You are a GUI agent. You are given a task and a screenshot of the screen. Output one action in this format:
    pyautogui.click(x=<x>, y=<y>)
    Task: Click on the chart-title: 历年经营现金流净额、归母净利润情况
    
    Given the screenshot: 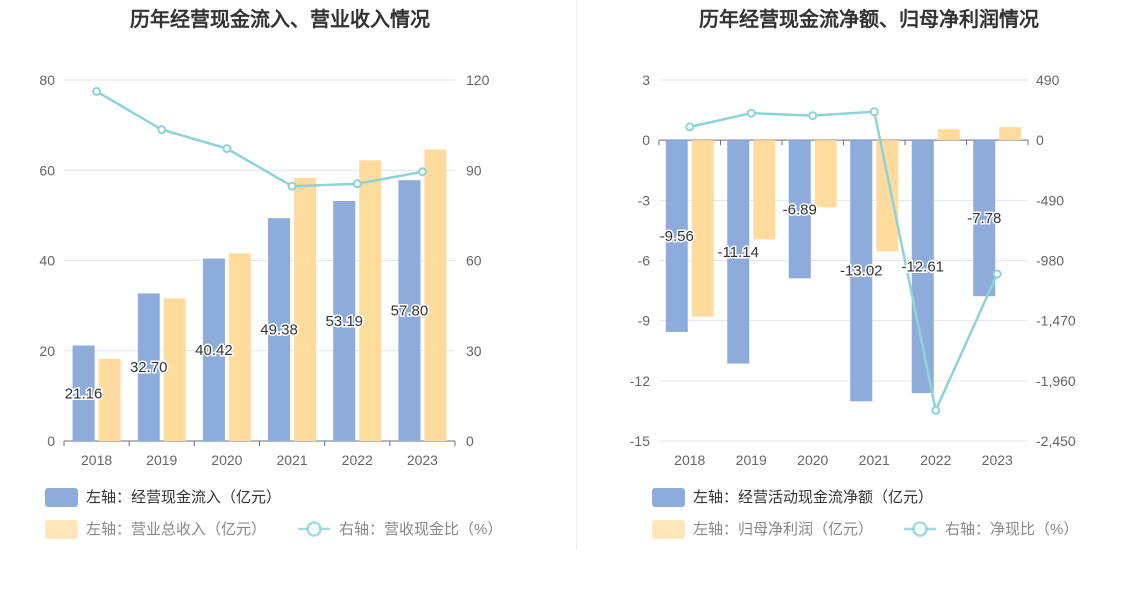 What is the action you would take?
    pyautogui.click(x=869, y=19)
    